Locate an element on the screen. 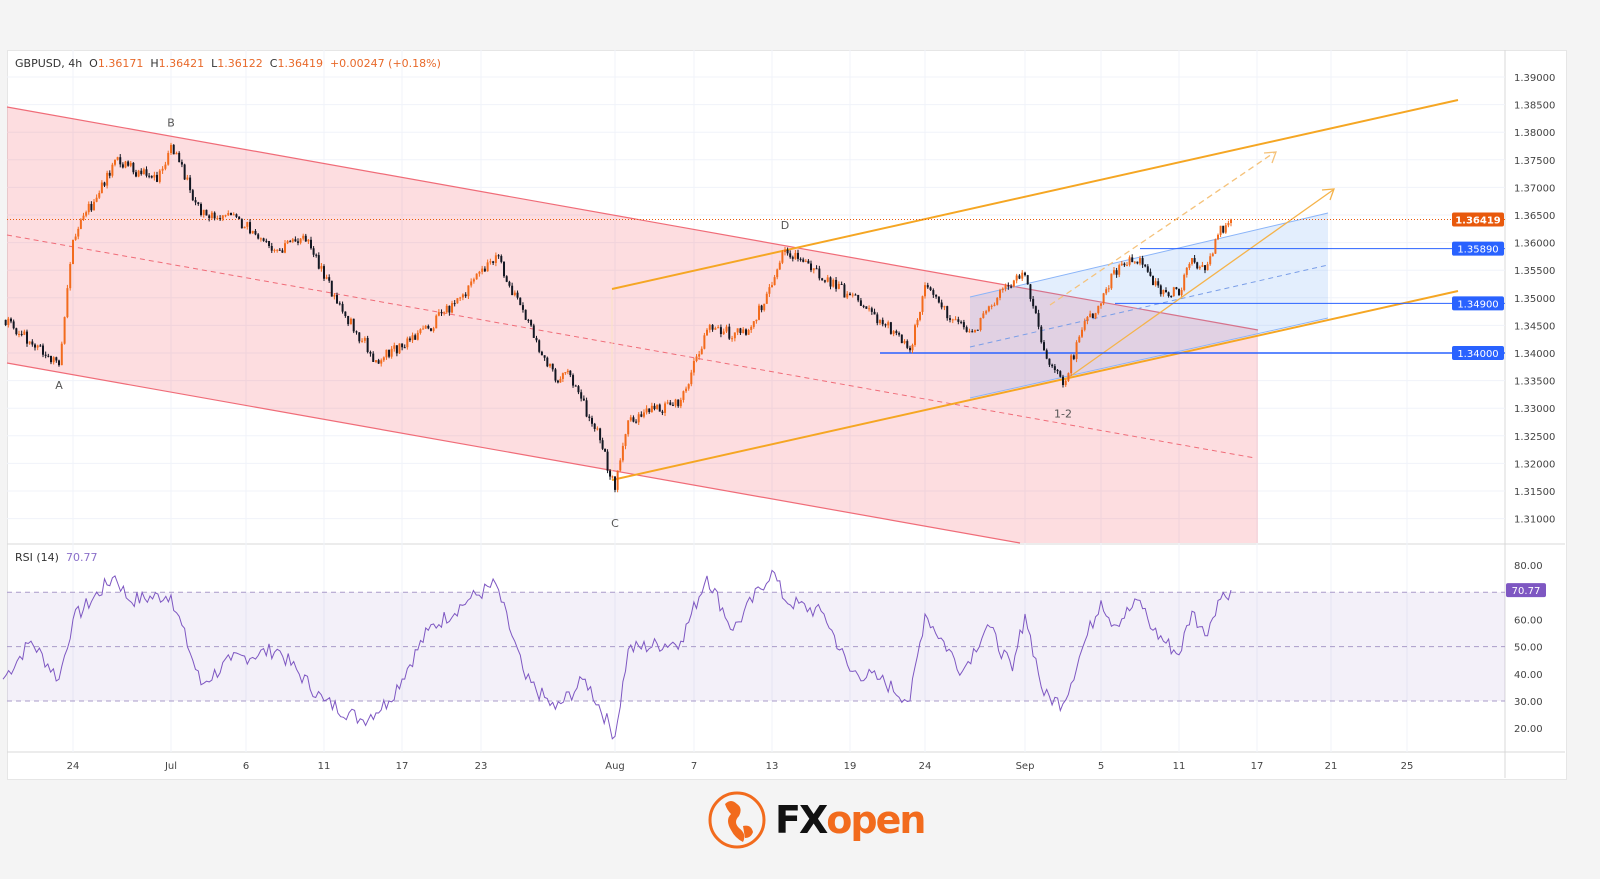 Image resolution: width=1600 pixels, height=879 pixels. ascending-channel-mid is located at coordinates (1149, 306).